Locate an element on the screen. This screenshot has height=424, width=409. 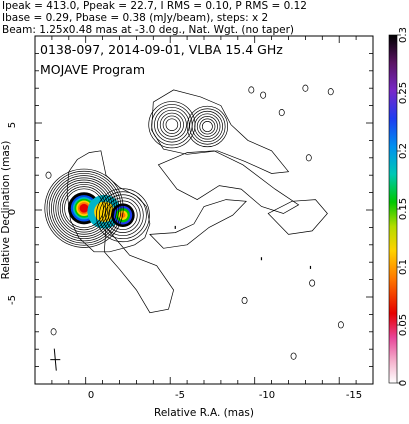
bridge-fill-inner is located at coordinates (104, 211).